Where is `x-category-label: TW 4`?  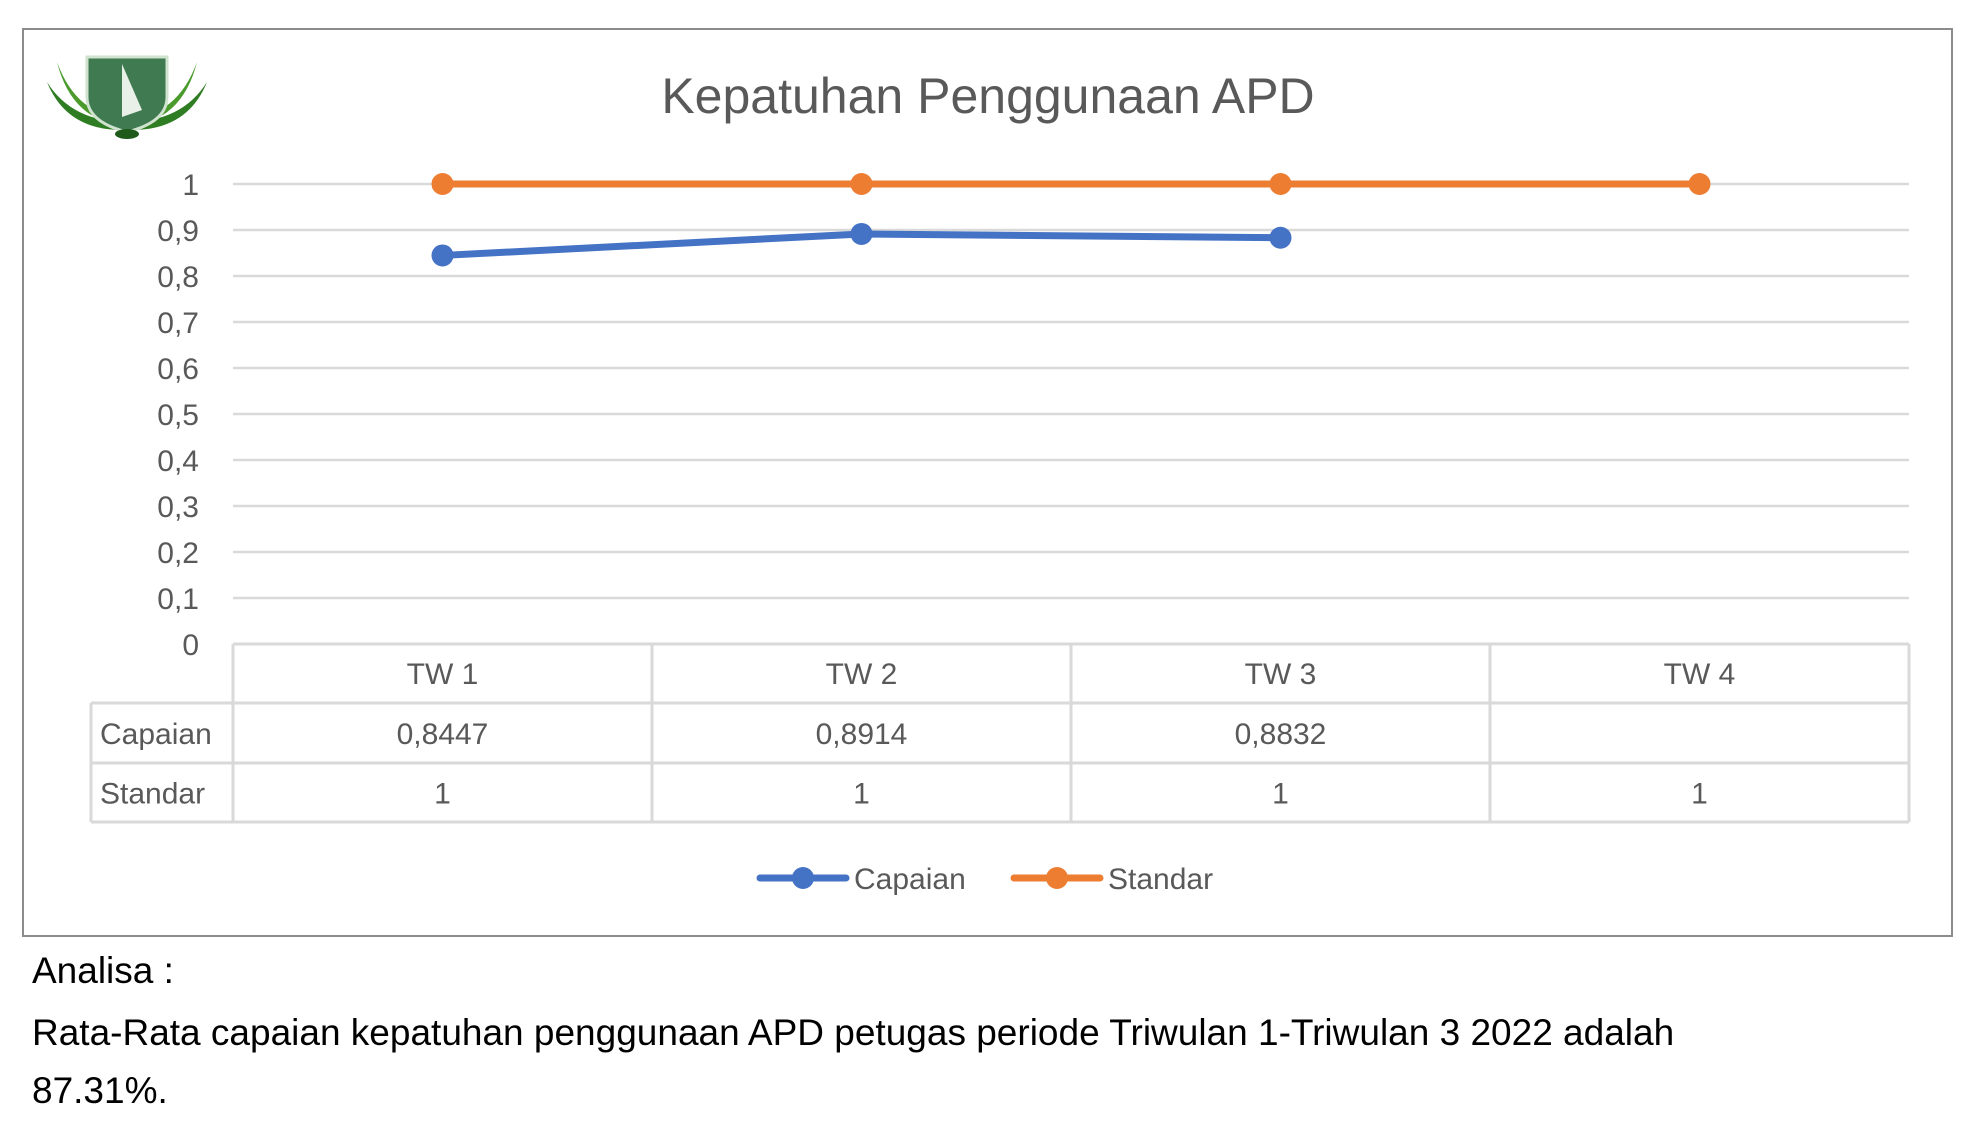 x-category-label: TW 4 is located at coordinates (1700, 674).